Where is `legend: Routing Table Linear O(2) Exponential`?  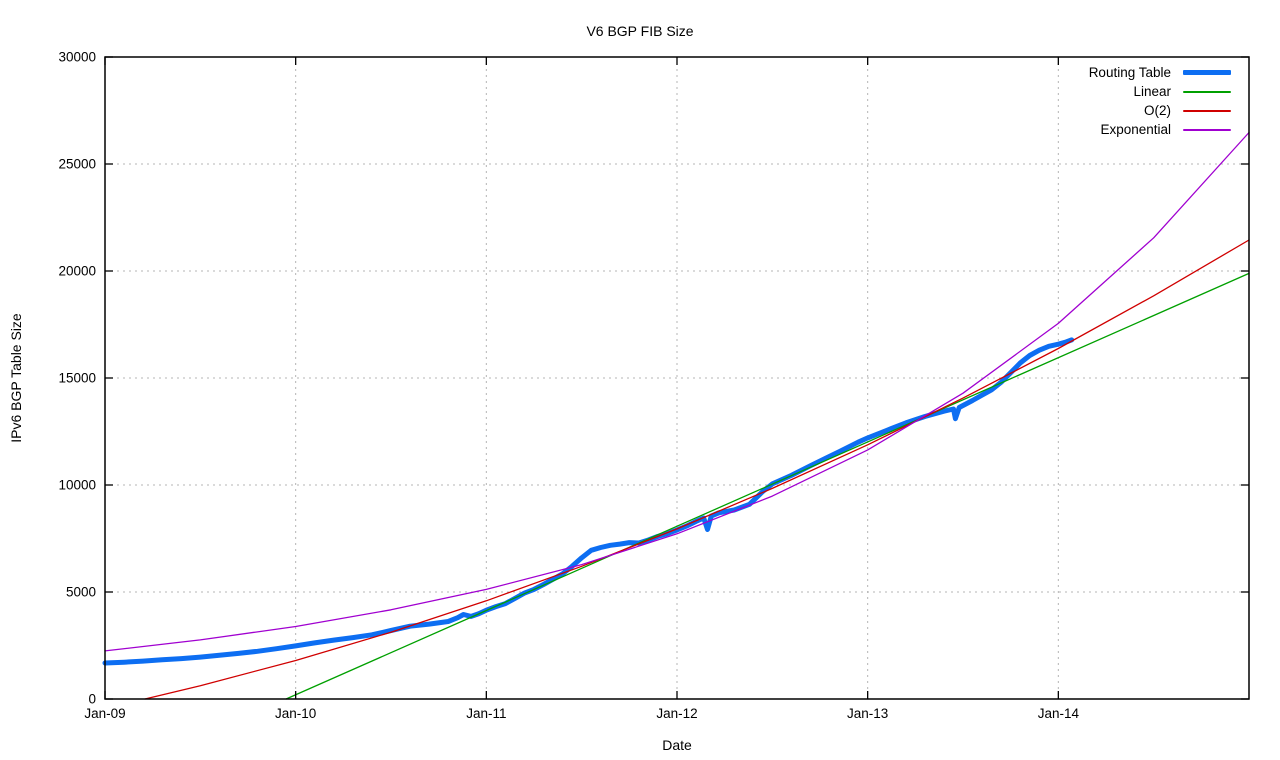 legend: Routing Table Linear O(2) Exponential is located at coordinates (1160, 101).